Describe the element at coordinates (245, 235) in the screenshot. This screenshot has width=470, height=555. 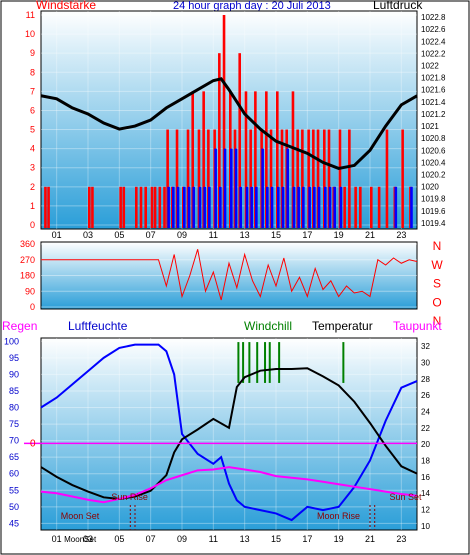
I see `panel1-x-tick-label: 13` at that location.